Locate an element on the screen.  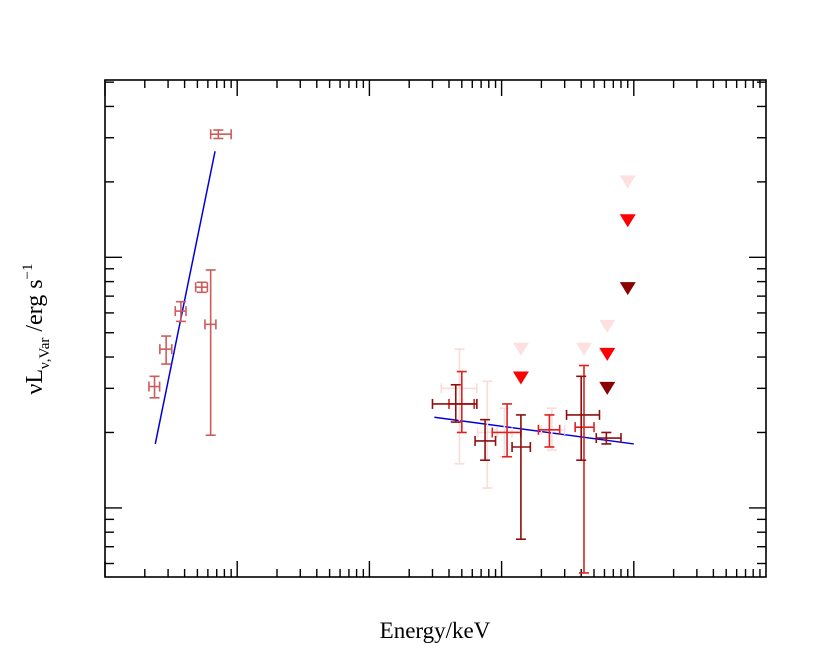
y-axis-label: νLν,Var /erg s−1 is located at coordinates (36, 328).